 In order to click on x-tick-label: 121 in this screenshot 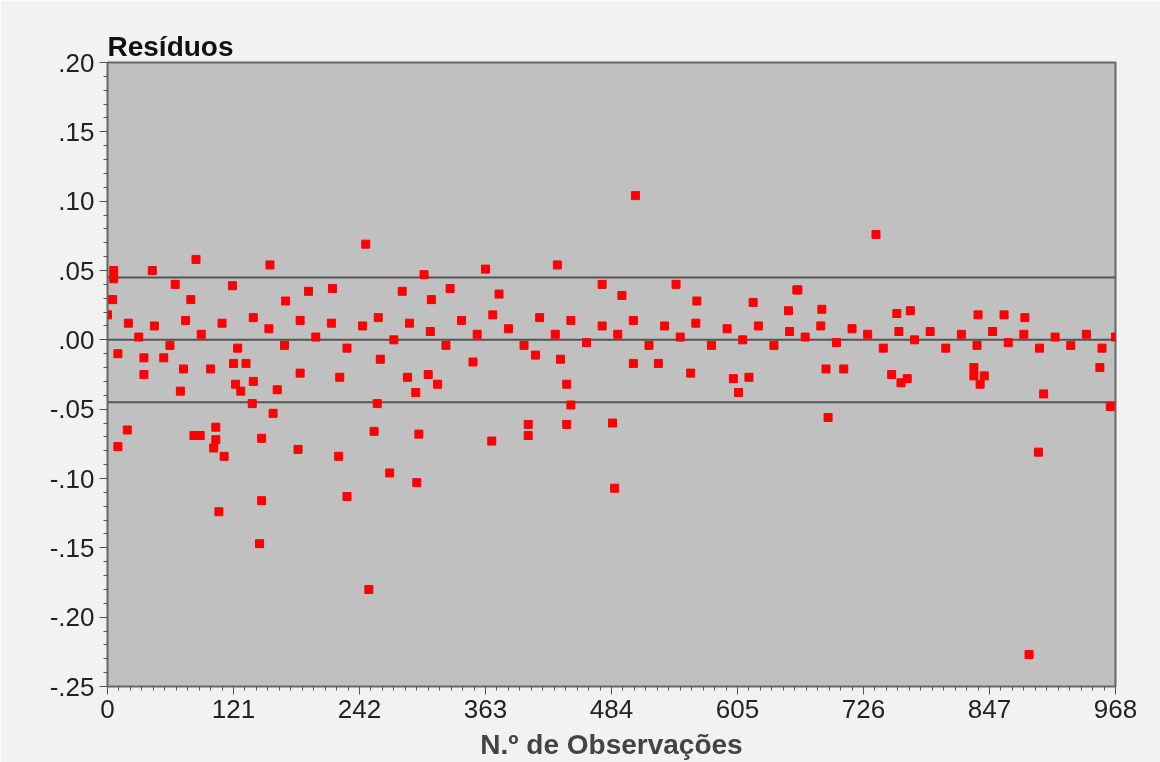, I will do `click(233, 708)`.